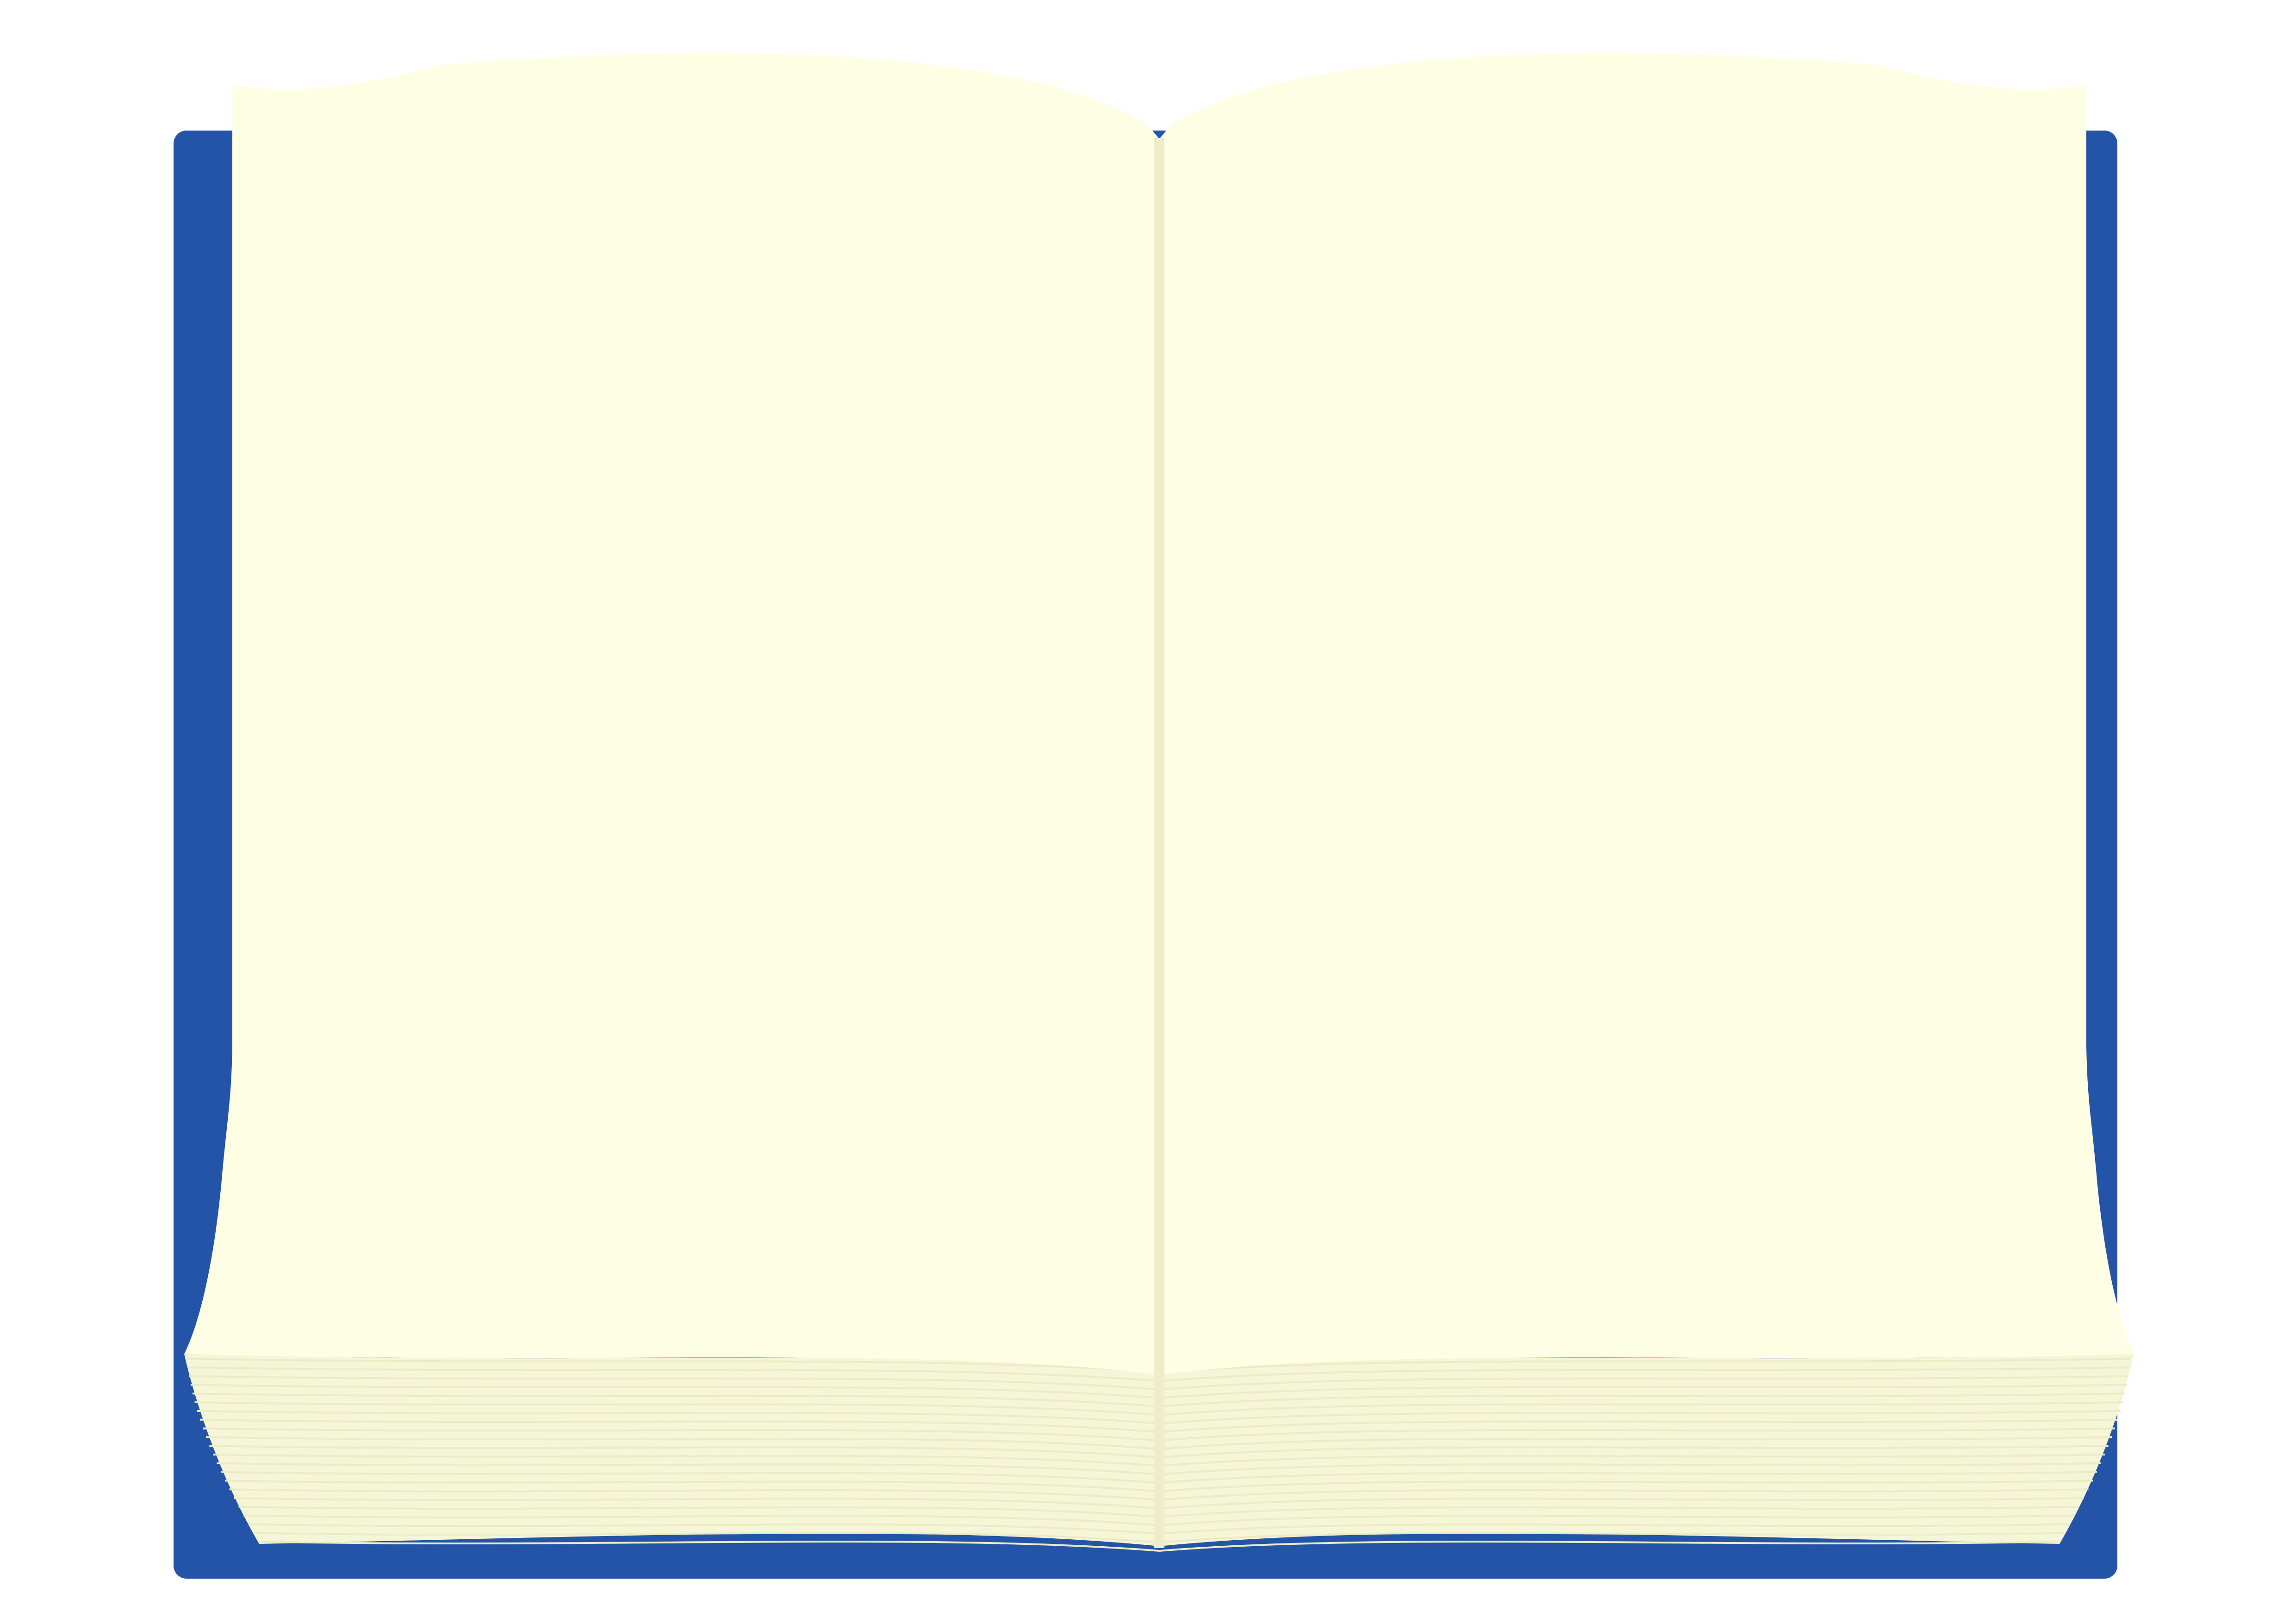 This screenshot has height=1624, width=2296. I want to click on page-edge-lines, so click(1159, 1455).